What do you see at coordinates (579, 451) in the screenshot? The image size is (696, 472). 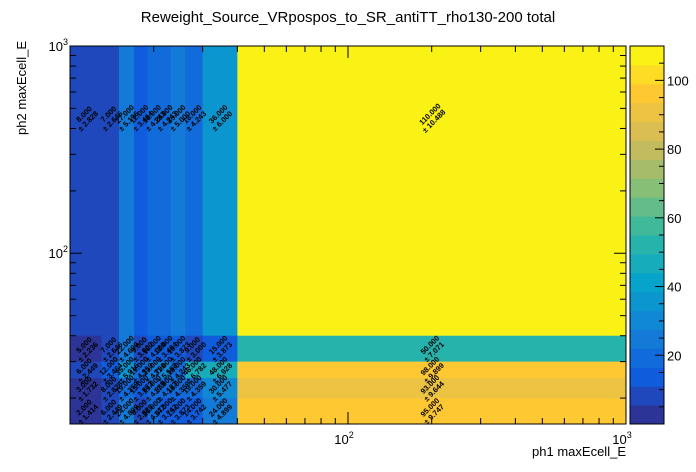 I see `x-axis-label: ph1 maxEcell_E` at bounding box center [579, 451].